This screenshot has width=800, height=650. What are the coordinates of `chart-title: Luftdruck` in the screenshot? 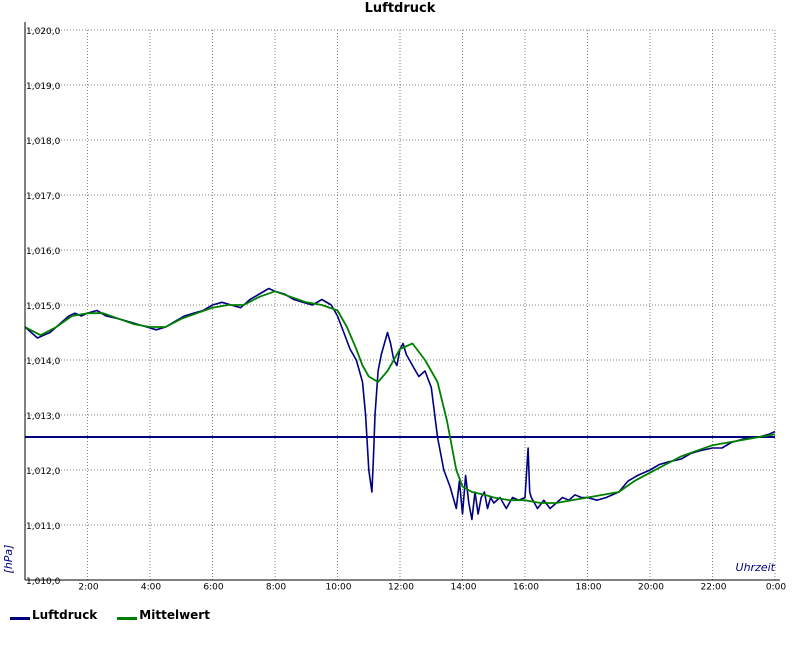 It's located at (400, 8).